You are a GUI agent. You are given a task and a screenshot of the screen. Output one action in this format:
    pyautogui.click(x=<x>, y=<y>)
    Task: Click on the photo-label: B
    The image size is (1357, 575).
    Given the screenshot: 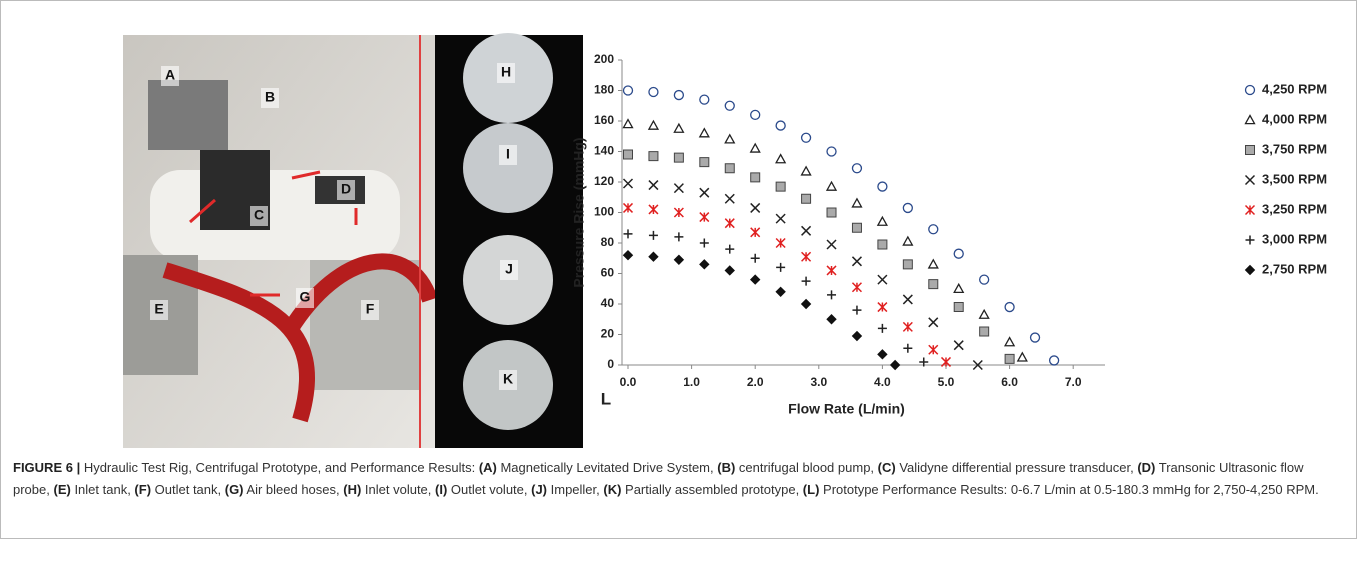 What is the action you would take?
    pyautogui.click(x=270, y=97)
    